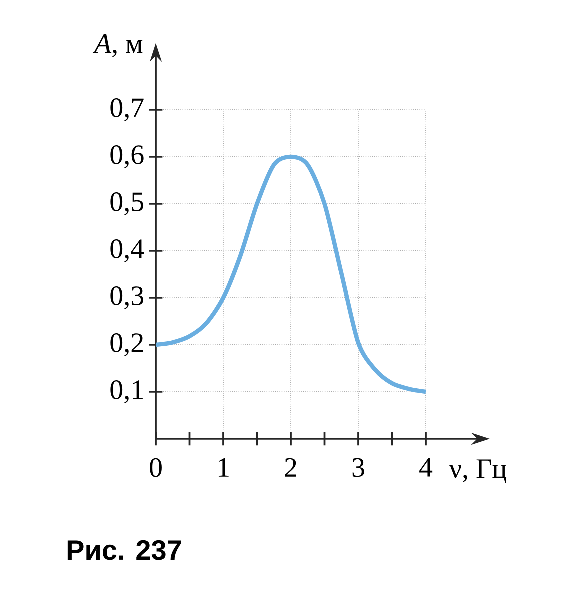  Describe the element at coordinates (223, 467) in the screenshot. I see `x-tick-label: 1` at that location.